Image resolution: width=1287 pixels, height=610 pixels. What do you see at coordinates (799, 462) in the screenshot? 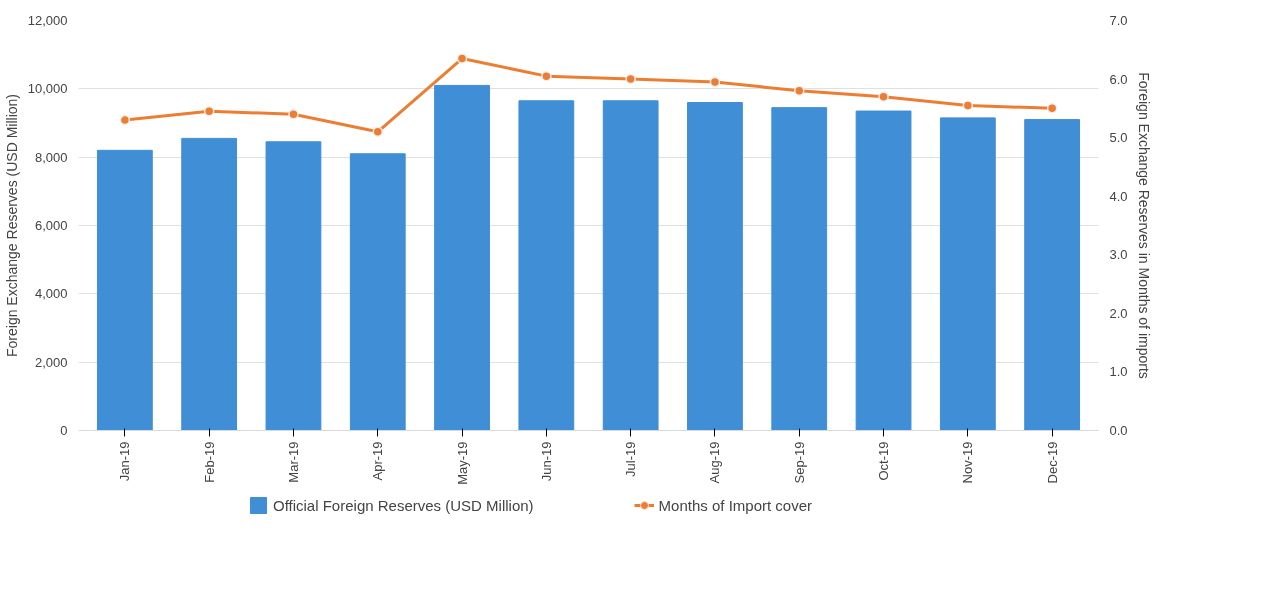
I see `x-tick-label: Sep-19` at bounding box center [799, 462].